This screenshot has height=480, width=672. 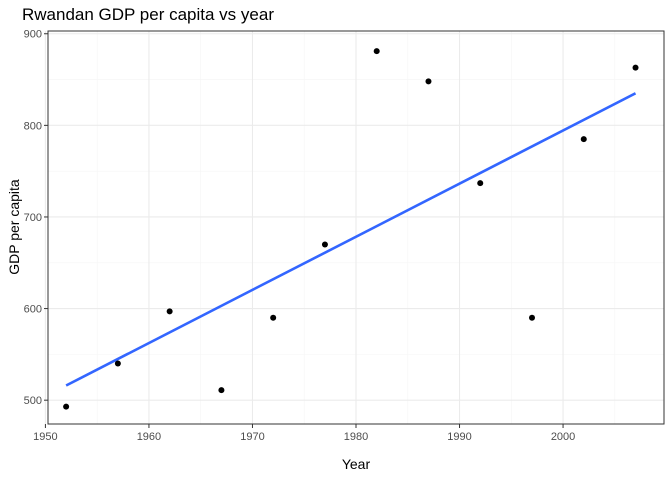 I want to click on y-tick-label: 700, so click(x=33, y=218).